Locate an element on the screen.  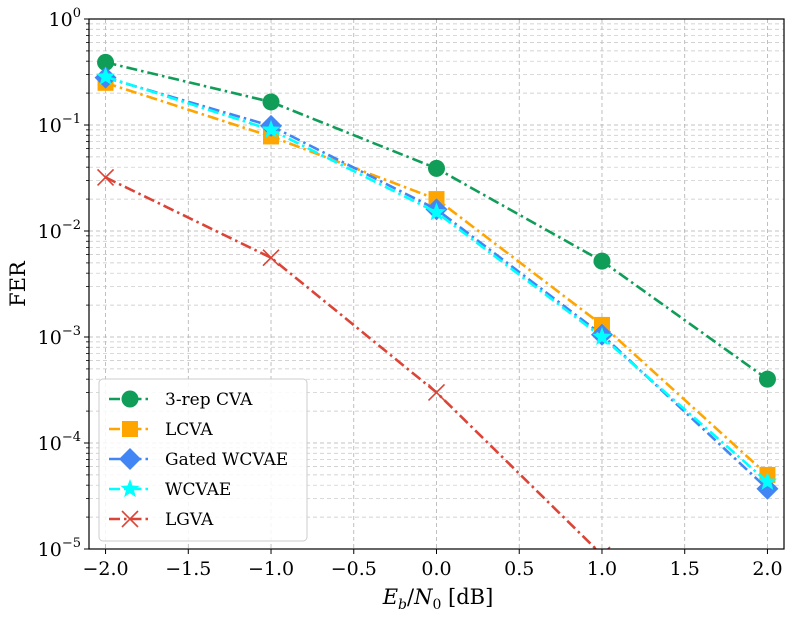
x-axis-label: Eb/N0 [dB] is located at coordinates (438, 599).